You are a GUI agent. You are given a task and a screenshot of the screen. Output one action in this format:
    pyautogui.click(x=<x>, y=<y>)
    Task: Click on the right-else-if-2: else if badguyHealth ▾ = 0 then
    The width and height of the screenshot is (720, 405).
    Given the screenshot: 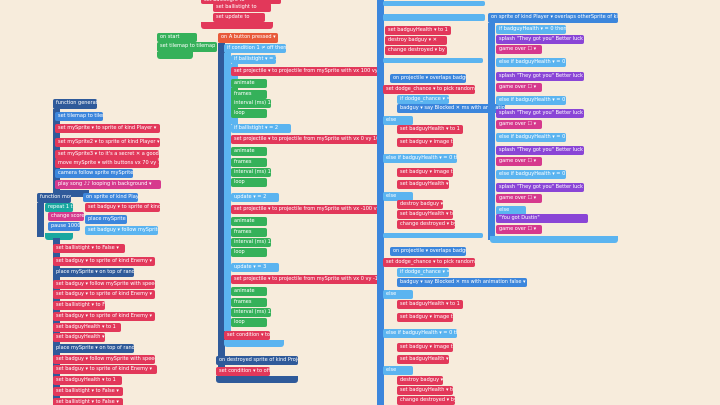 What is the action you would take?
    pyautogui.click(x=531, y=100)
    